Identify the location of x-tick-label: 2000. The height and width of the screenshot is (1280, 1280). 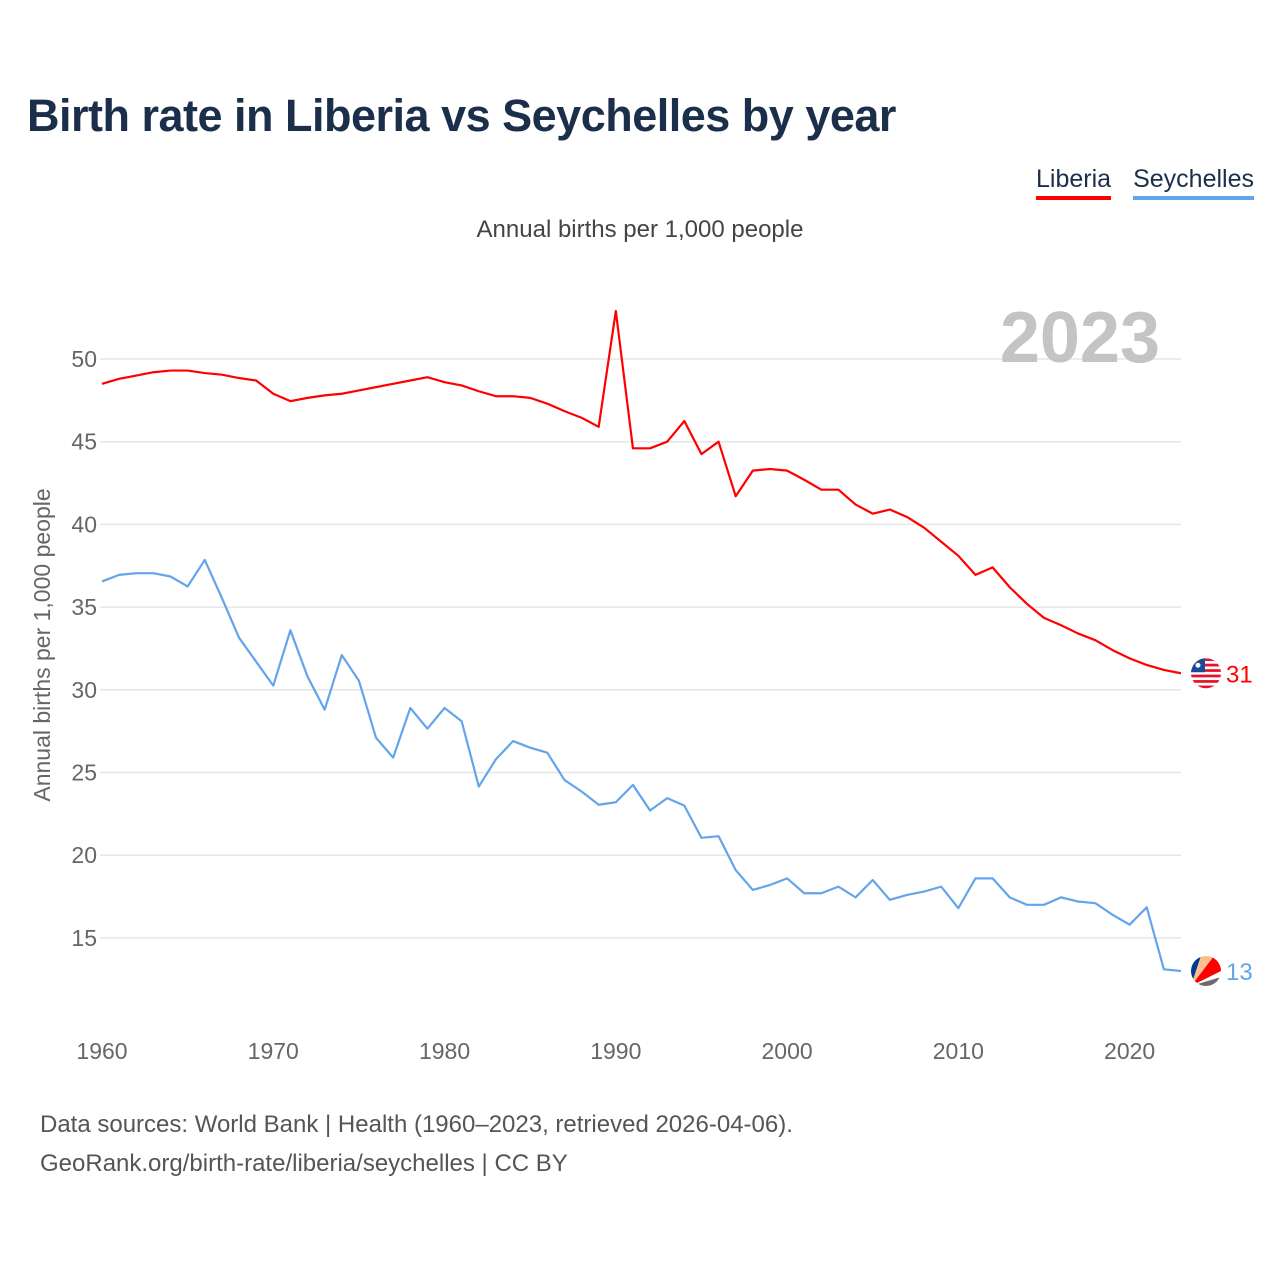
(786, 1051).